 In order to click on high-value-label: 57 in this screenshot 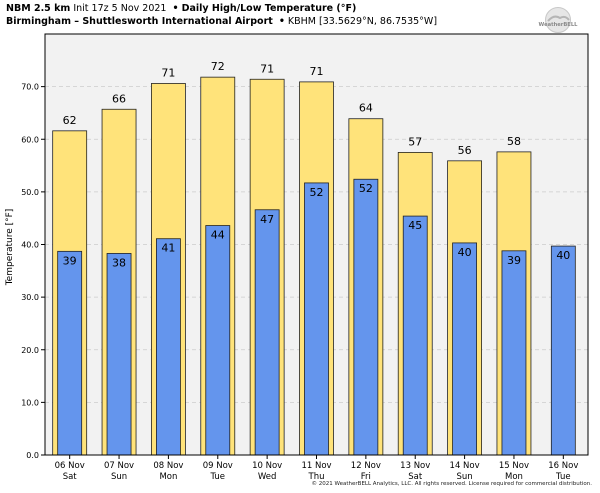, I will do `click(415, 141)`.